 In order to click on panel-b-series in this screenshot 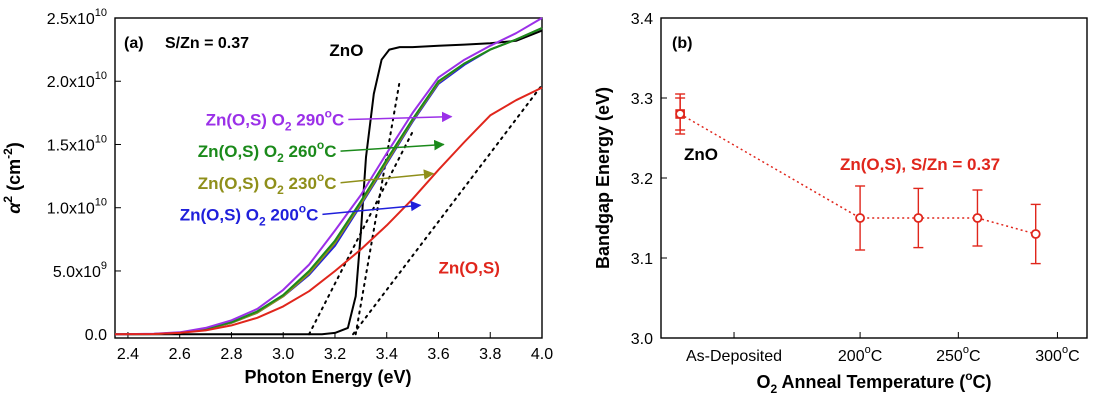, I will do `click(858, 179)`.